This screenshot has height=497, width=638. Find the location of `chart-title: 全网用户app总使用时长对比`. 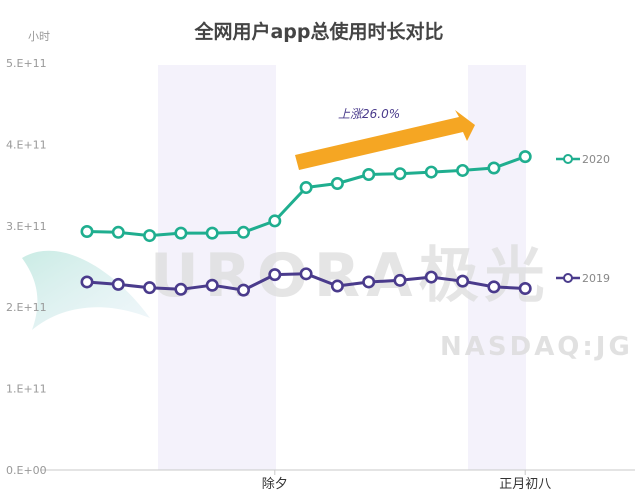

chart-title: 全网用户app总使用时长对比 is located at coordinates (318, 31).